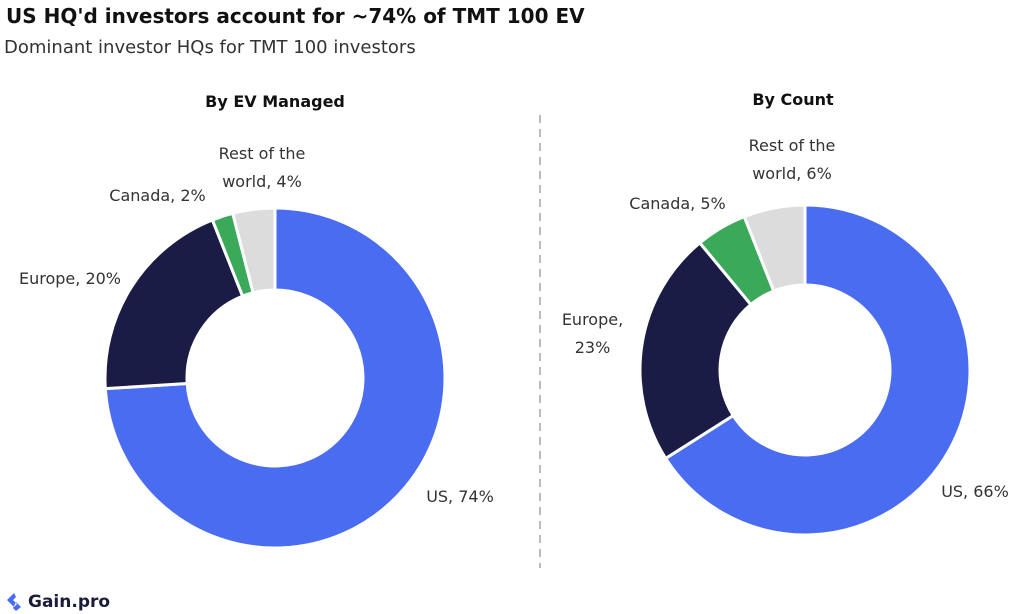 Image resolution: width=1024 pixels, height=614 pixels. What do you see at coordinates (792, 159) in the screenshot?
I see `data-label: Rest of the world, 6%` at bounding box center [792, 159].